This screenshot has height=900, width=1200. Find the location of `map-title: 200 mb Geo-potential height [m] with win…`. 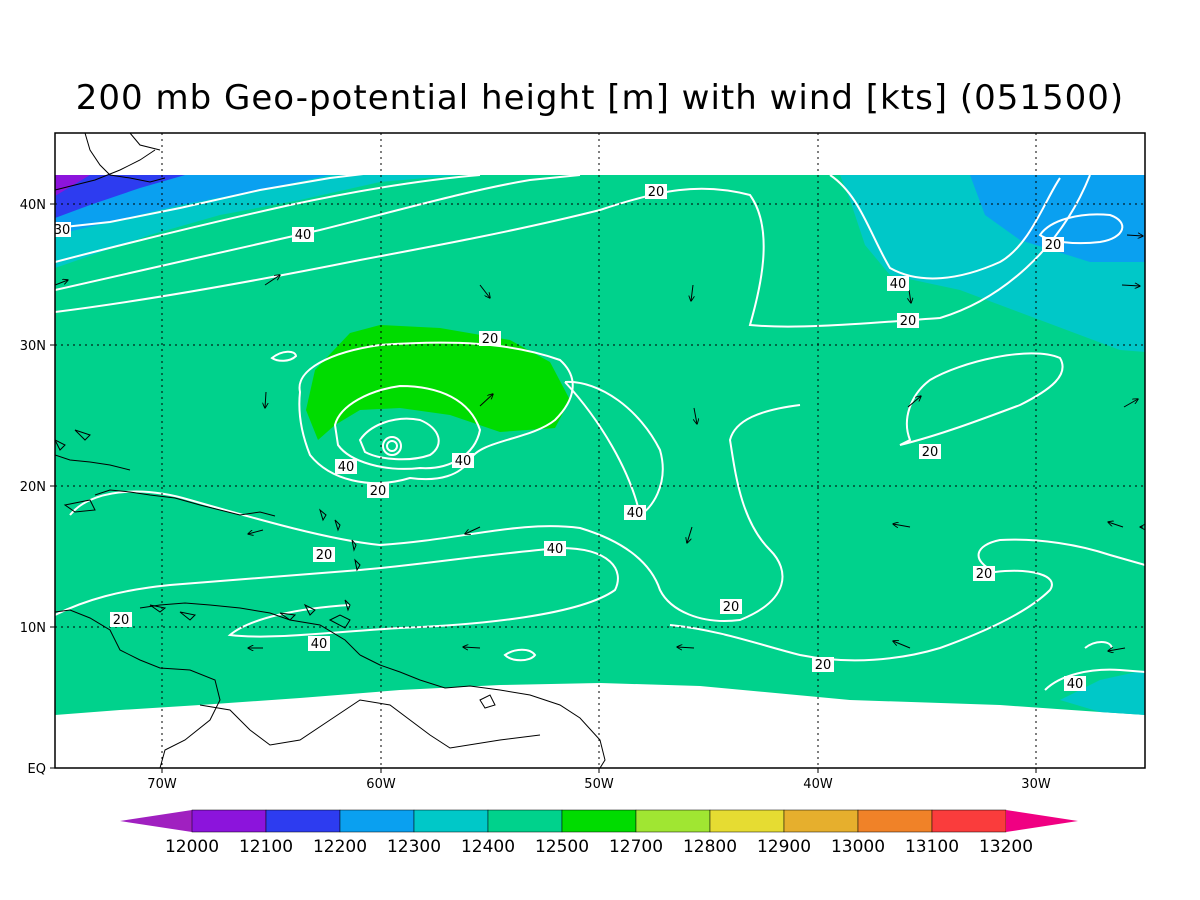

map-title: 200 mb Geo-potential height [m] with win… is located at coordinates (600, 98).